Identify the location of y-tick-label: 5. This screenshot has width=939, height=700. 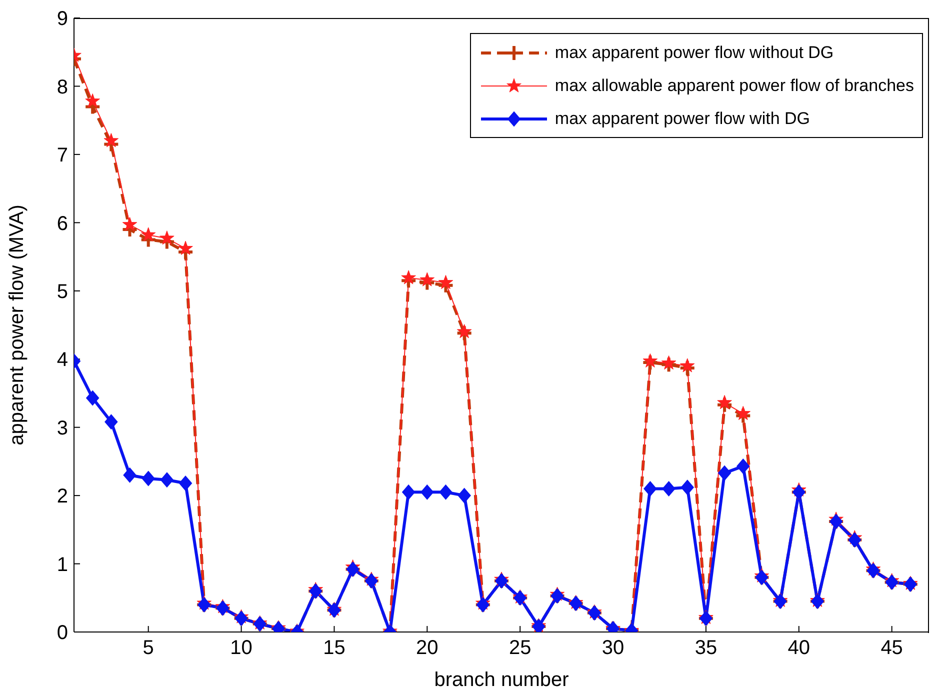
(62, 291).